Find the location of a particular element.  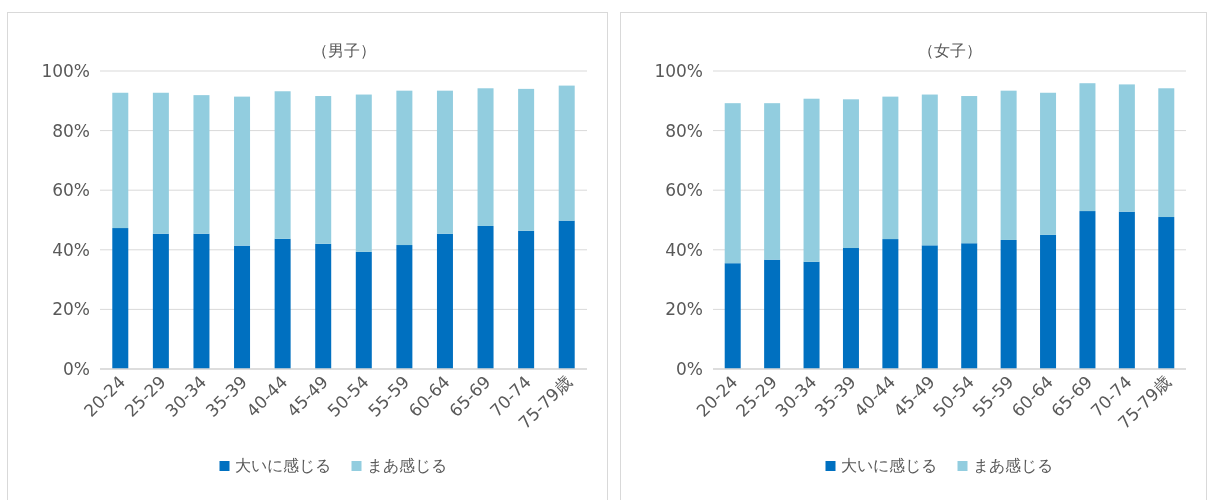

chart-title: （女子） is located at coordinates (949, 50).